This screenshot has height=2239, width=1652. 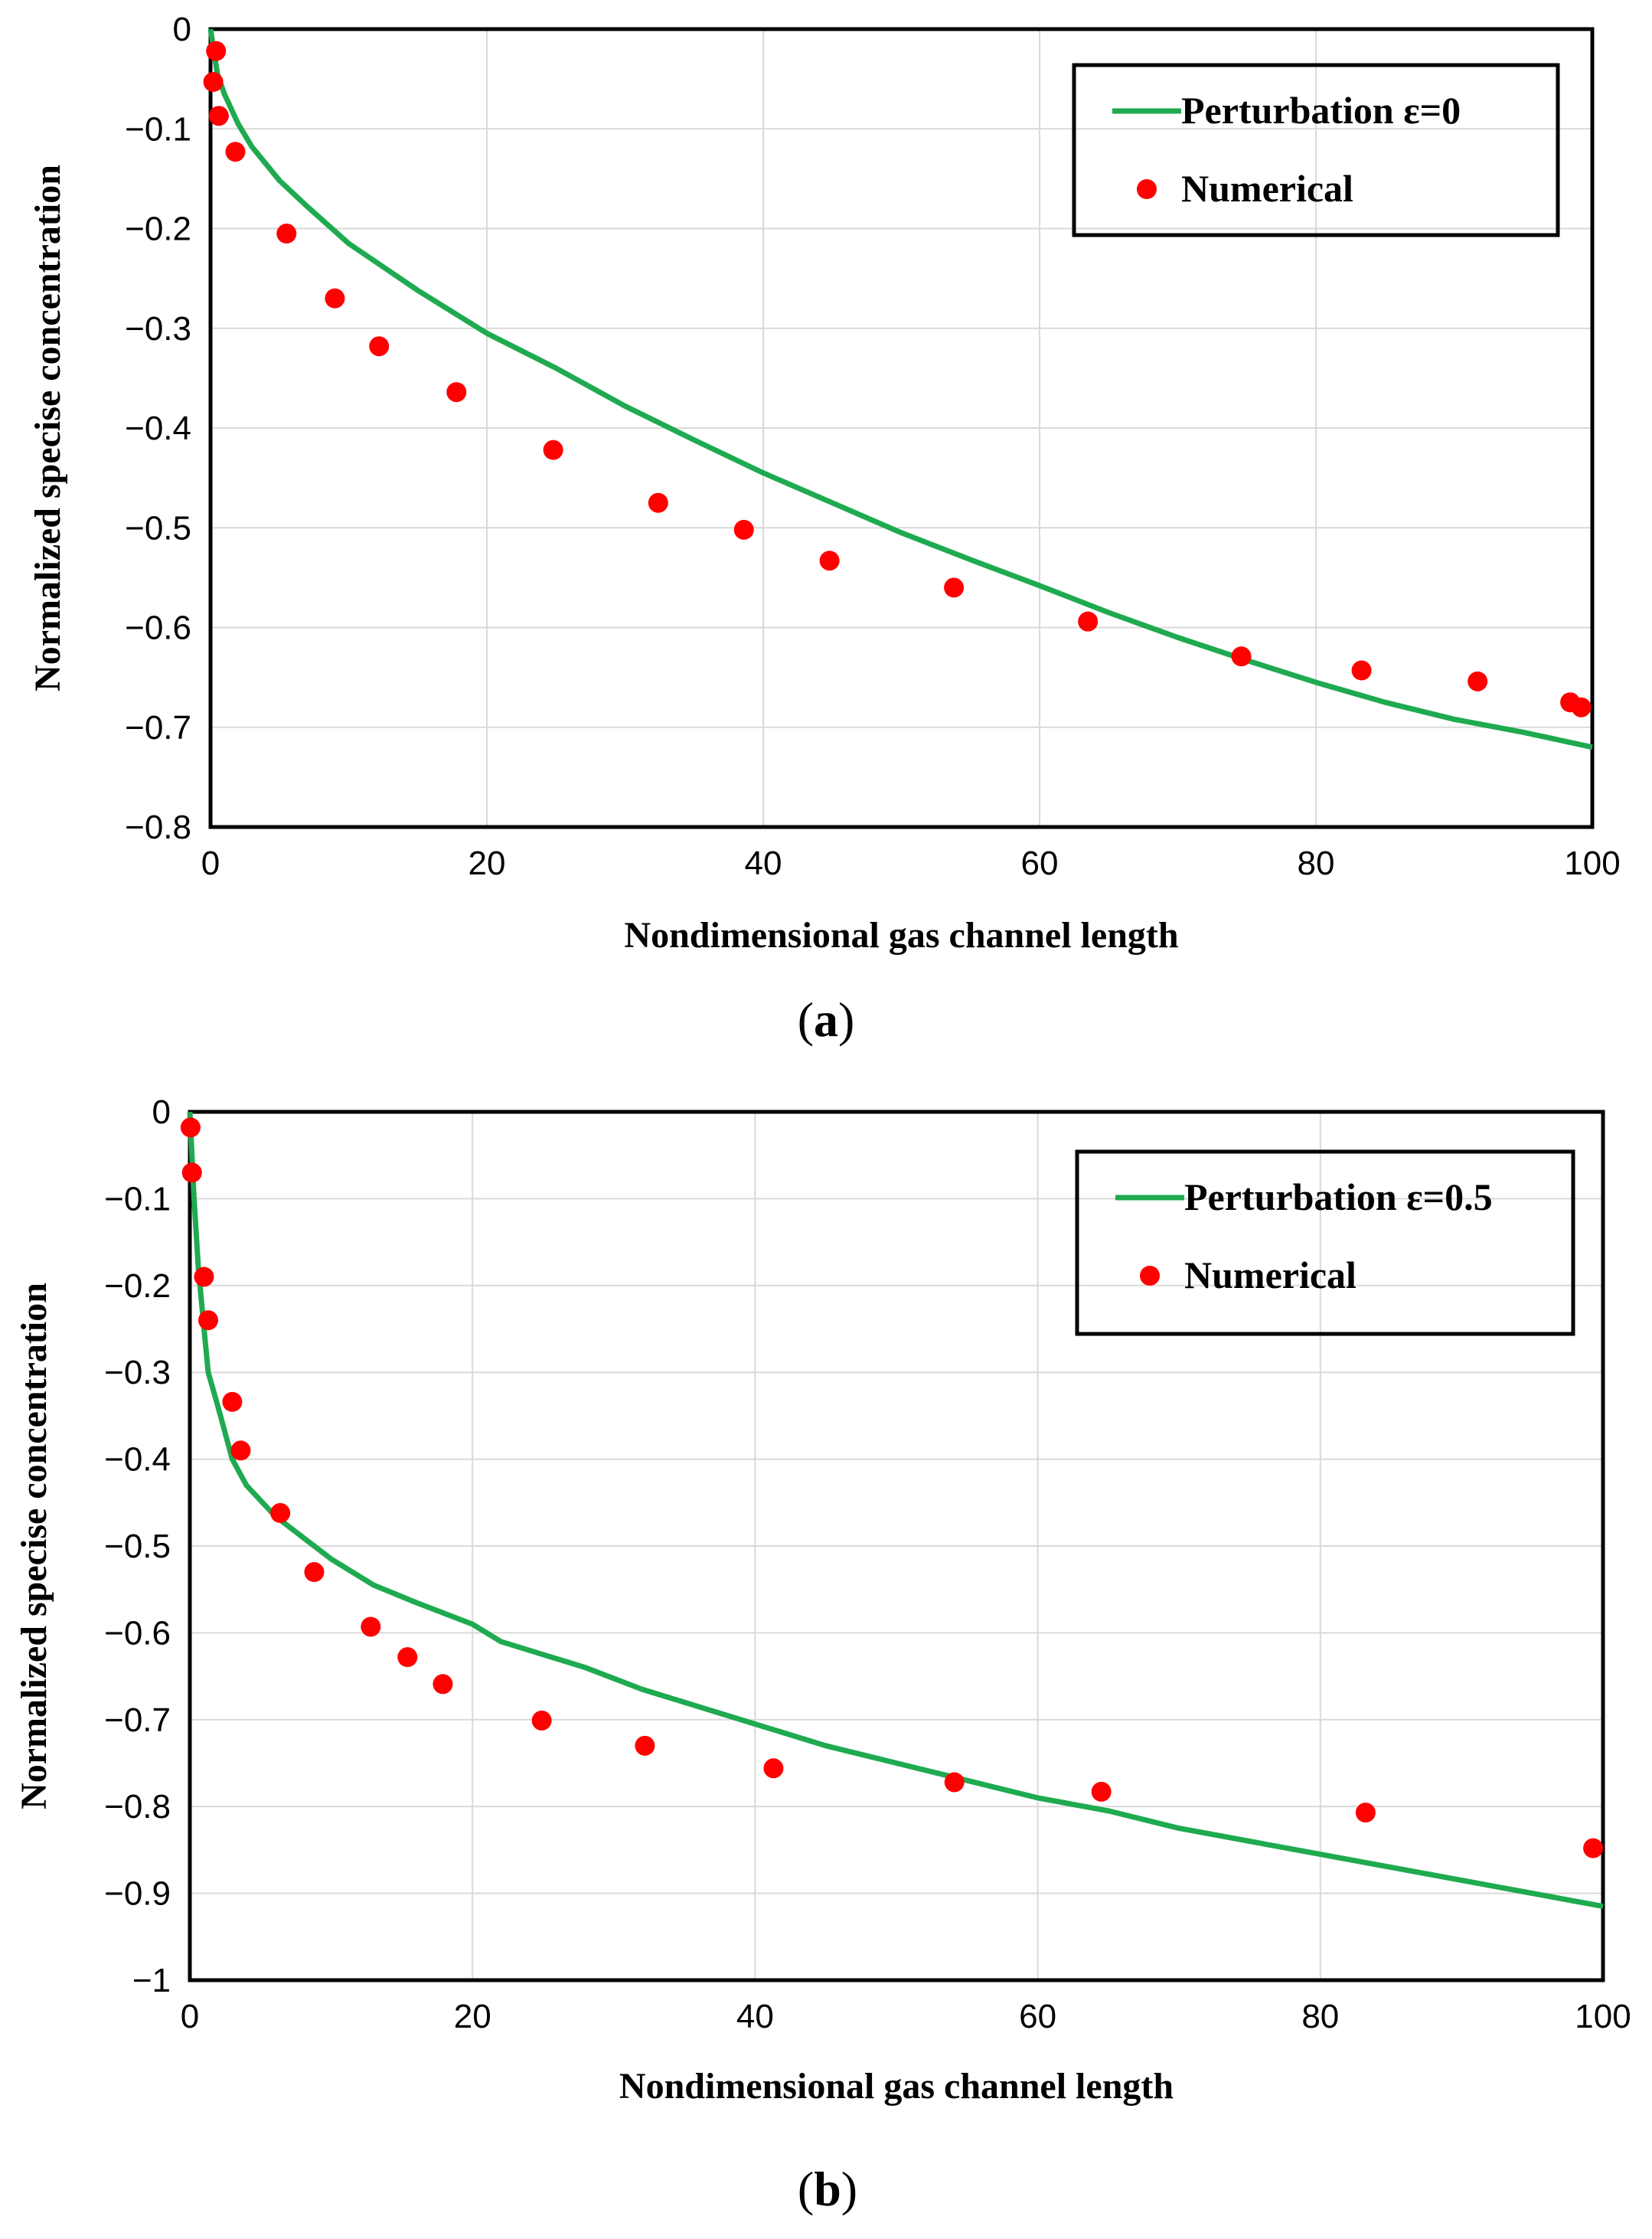 What do you see at coordinates (1316, 864) in the screenshot?
I see `x-tick-label-a: 80` at bounding box center [1316, 864].